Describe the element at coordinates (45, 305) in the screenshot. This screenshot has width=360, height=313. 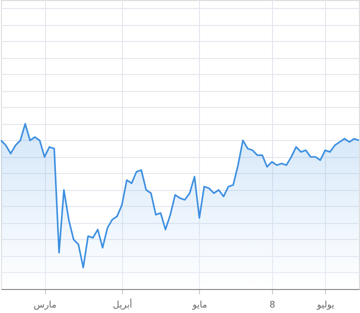
I see `x-tick-label: مارس` at that location.